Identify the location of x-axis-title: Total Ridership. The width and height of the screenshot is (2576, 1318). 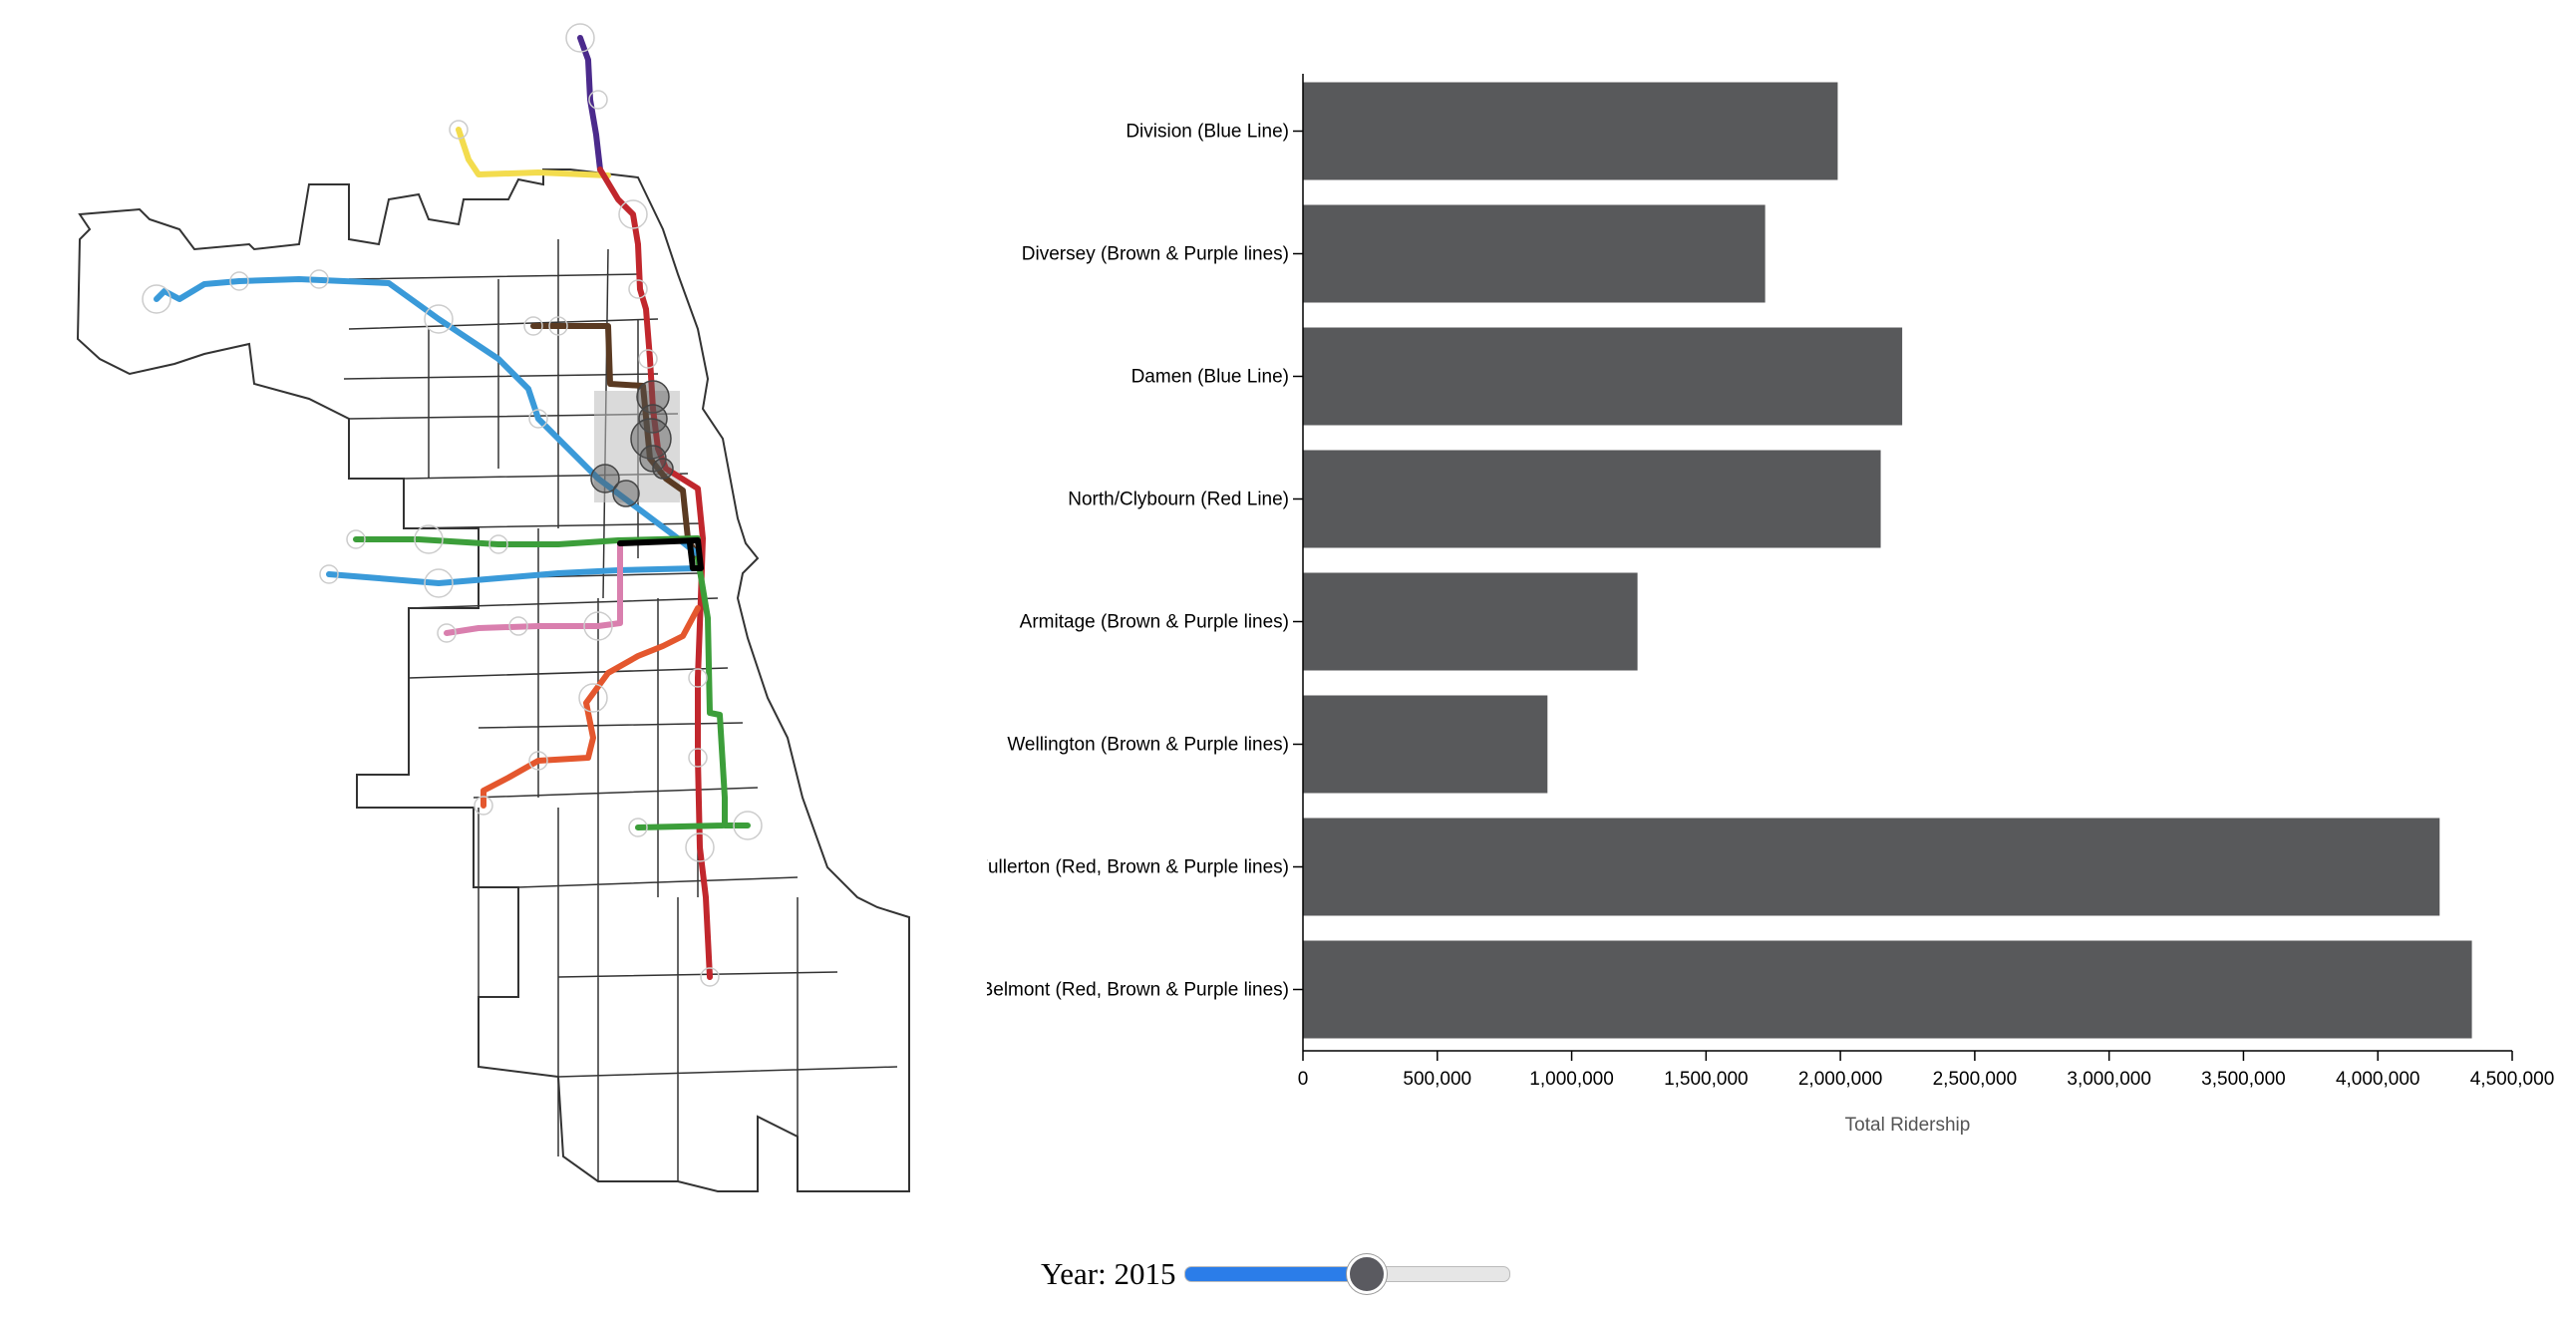
(1908, 1125).